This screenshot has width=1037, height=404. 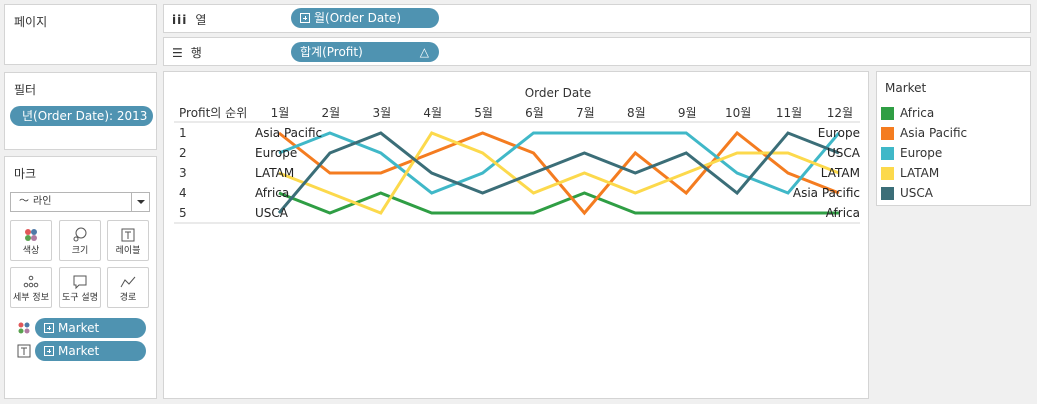 I want to click on legend-label: Africa, so click(x=917, y=113).